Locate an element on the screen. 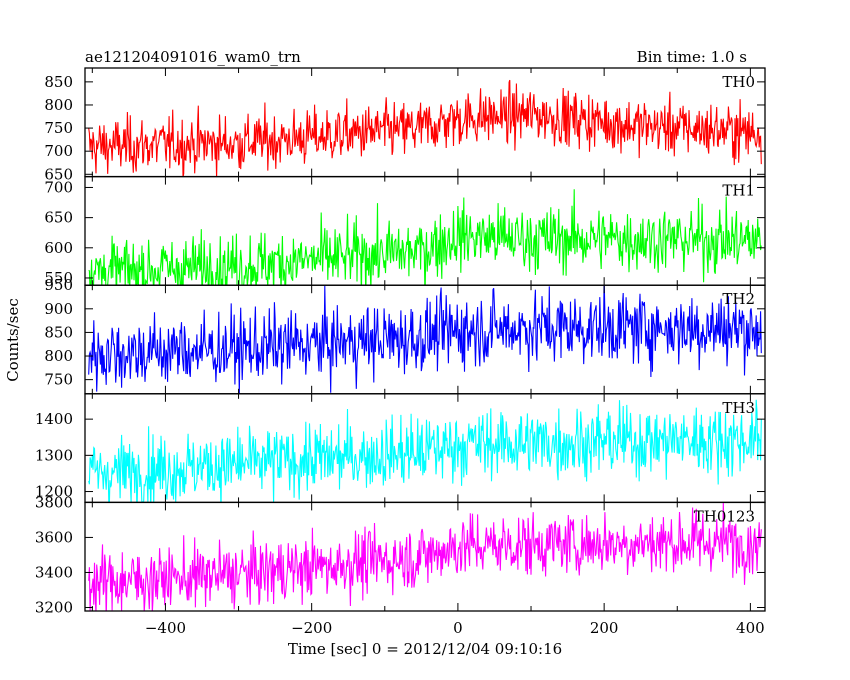 This screenshot has height=680, width=850. panel-label-th2: TH2 is located at coordinates (738, 299).